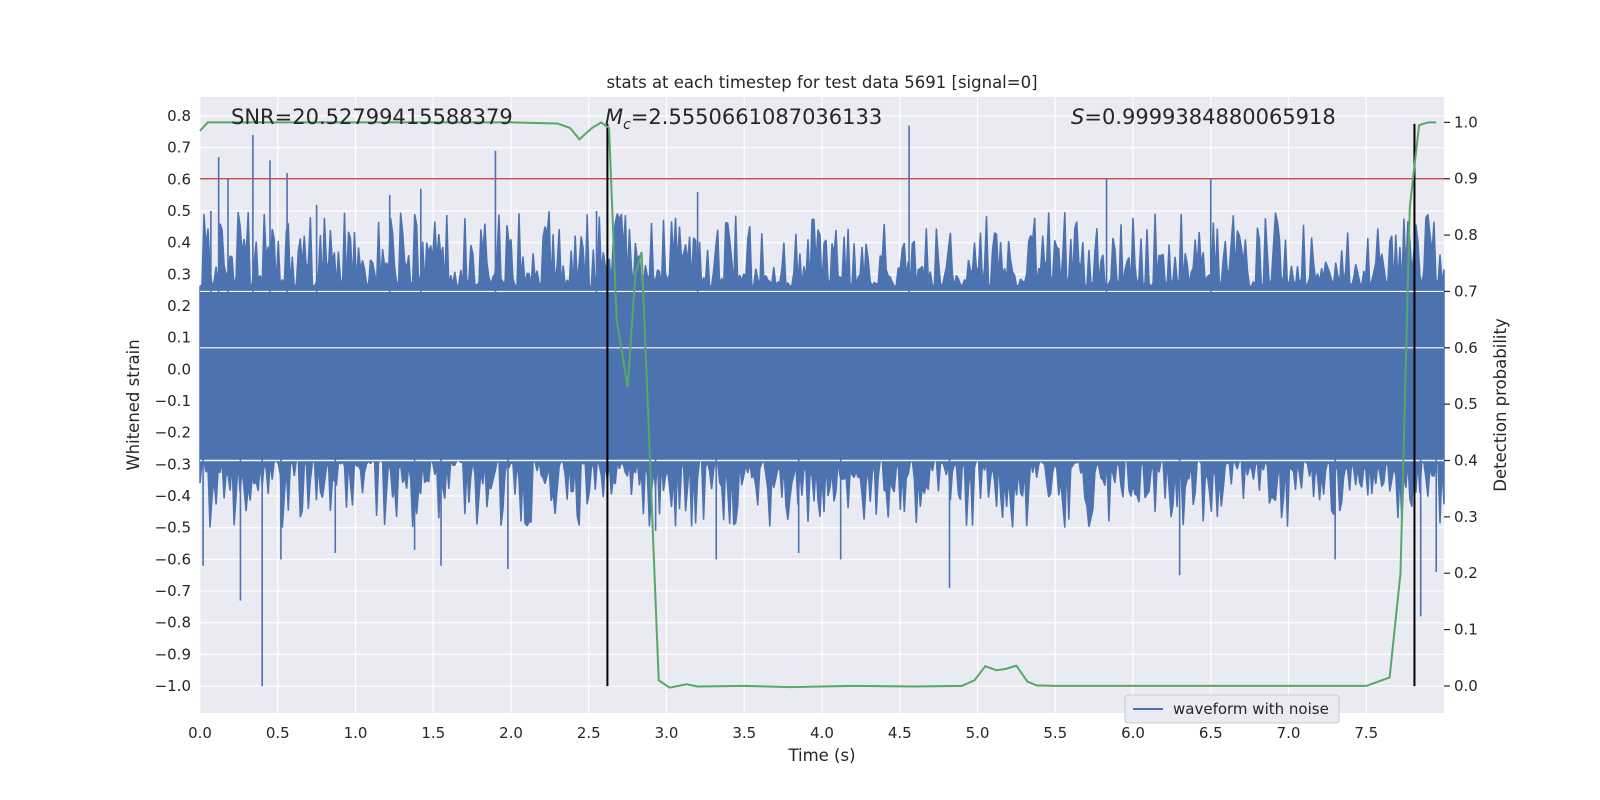  Describe the element at coordinates (627, 125) in the screenshot. I see `mc-subscript: c` at that location.